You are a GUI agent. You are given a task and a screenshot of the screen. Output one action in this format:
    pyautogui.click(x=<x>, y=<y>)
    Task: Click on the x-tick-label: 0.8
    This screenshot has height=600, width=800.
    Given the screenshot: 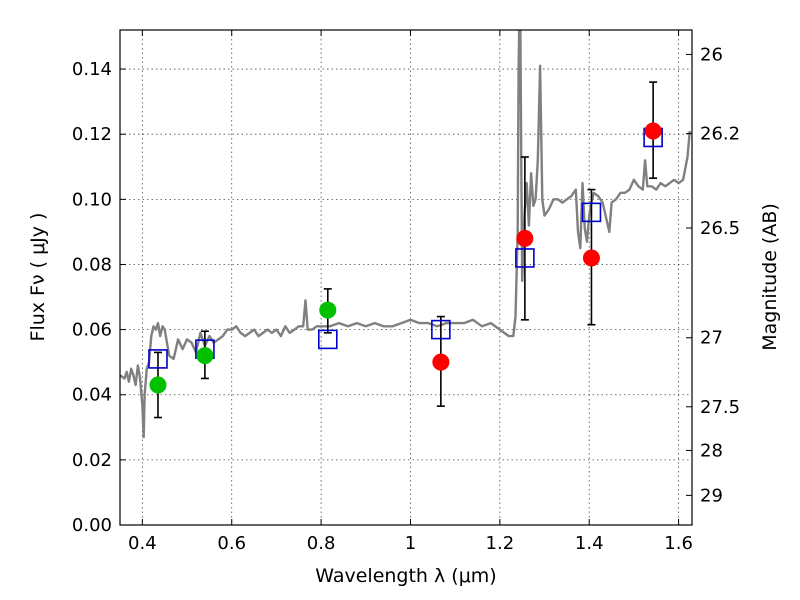 What is the action you would take?
    pyautogui.click(x=321, y=543)
    